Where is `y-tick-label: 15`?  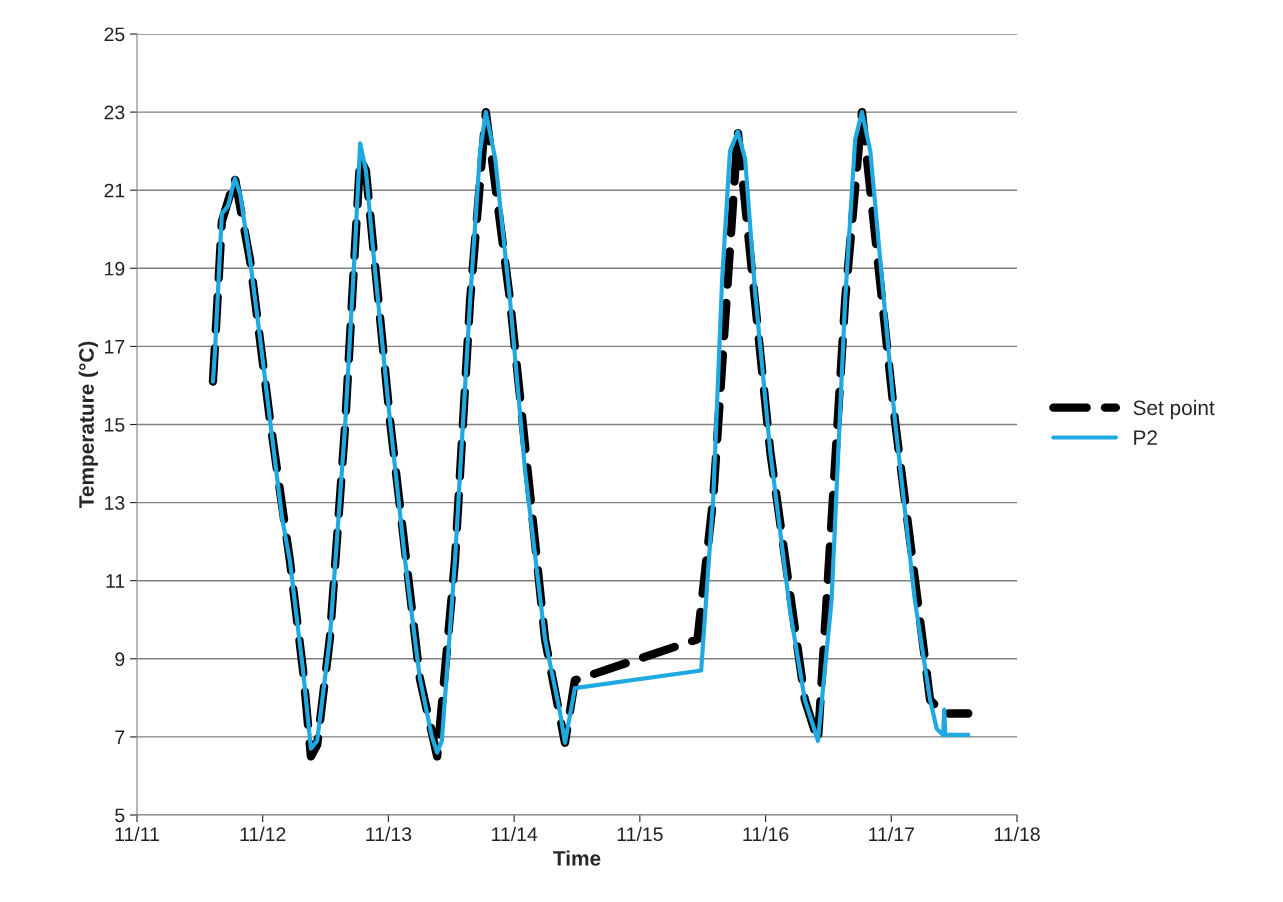
y-tick-label: 15 is located at coordinates (115, 425).